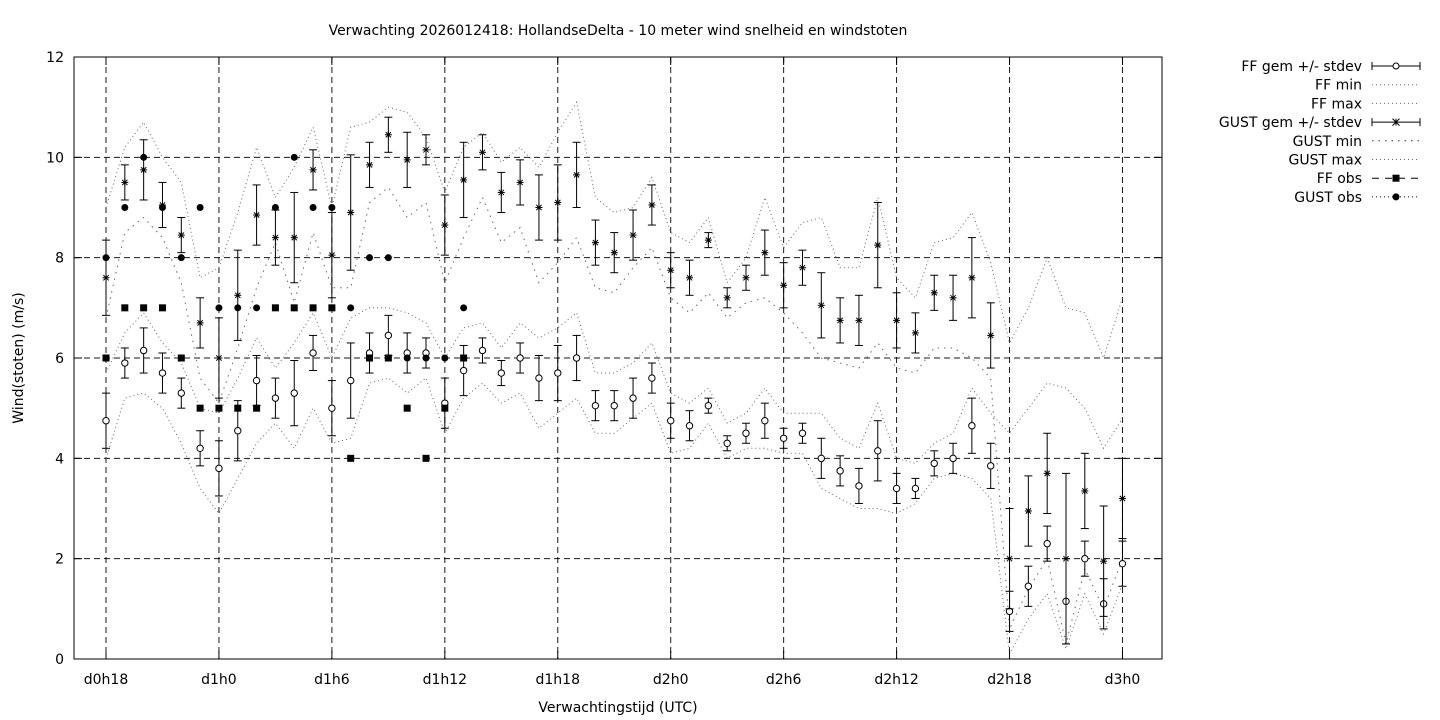 Image resolution: width=1440 pixels, height=720 pixels. What do you see at coordinates (558, 680) in the screenshot?
I see `x-tick-label: d1h18` at bounding box center [558, 680].